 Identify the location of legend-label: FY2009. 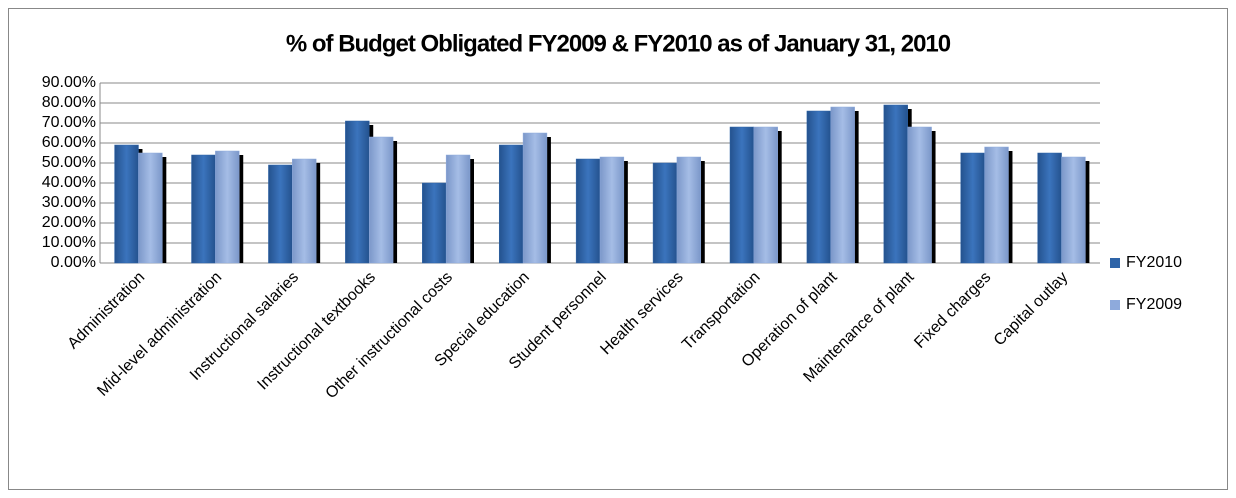
(1154, 304).